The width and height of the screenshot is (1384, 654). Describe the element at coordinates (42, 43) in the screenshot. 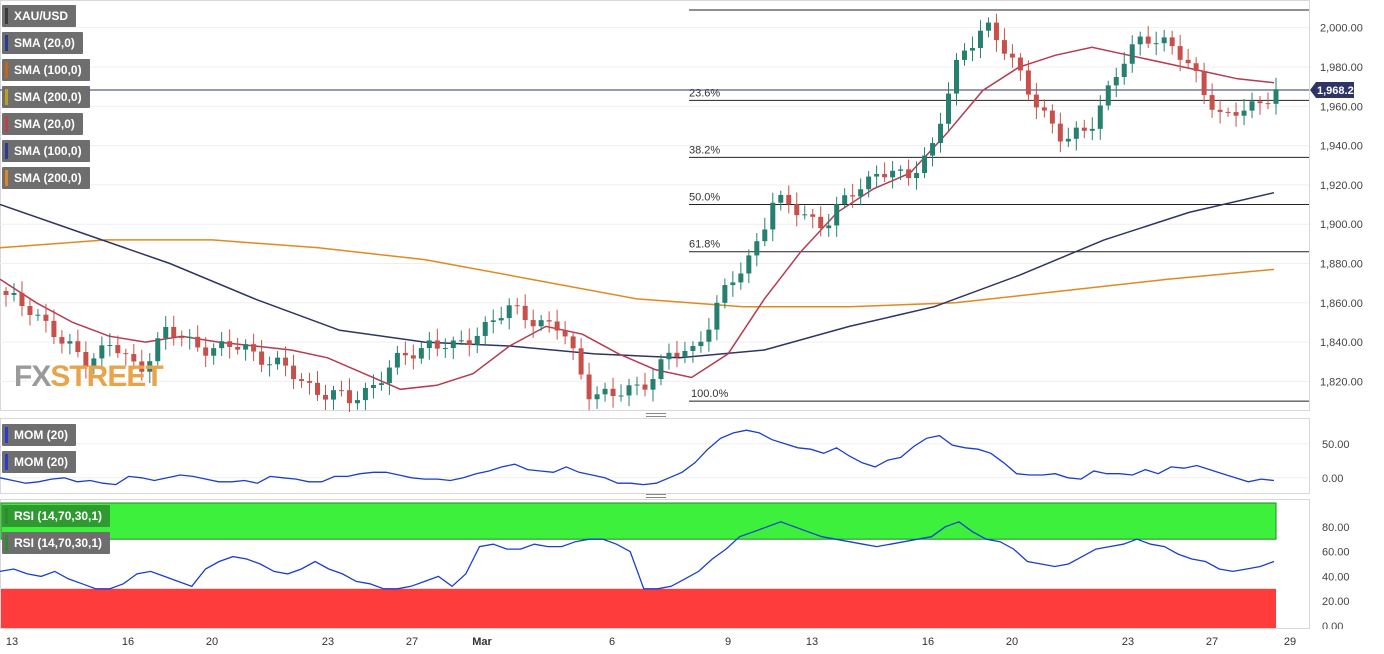

I see `main-legend-1: SMA (20,0)` at that location.